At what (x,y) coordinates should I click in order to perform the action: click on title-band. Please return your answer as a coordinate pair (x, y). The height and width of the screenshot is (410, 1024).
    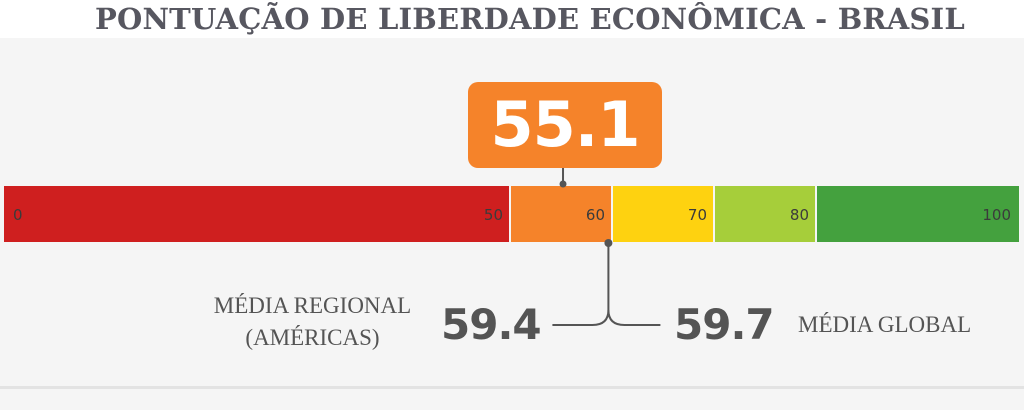
    Looking at the image, I should click on (512, 19).